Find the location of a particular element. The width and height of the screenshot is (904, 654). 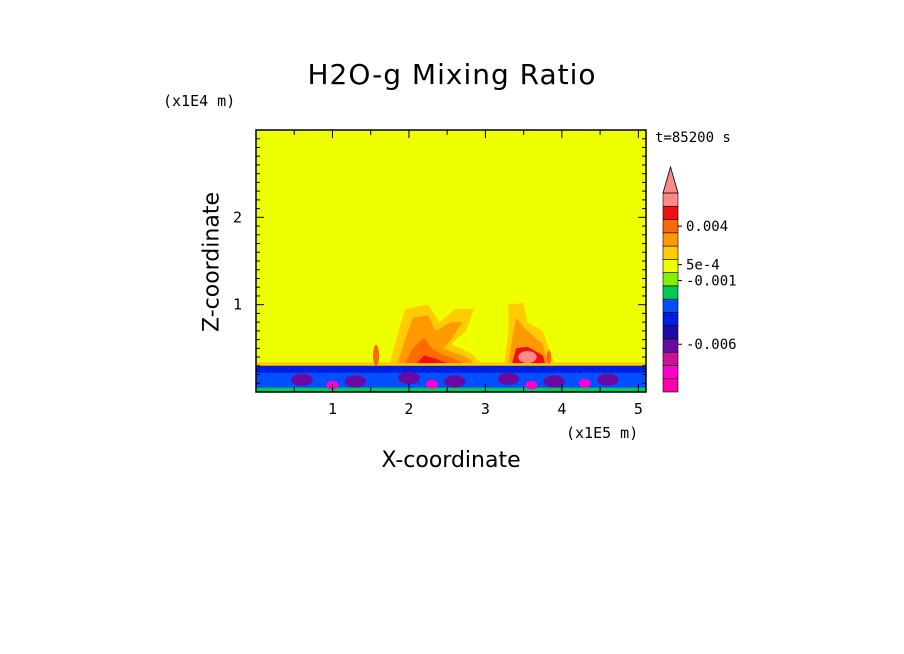

time-label: t=85200 s is located at coordinates (693, 138).